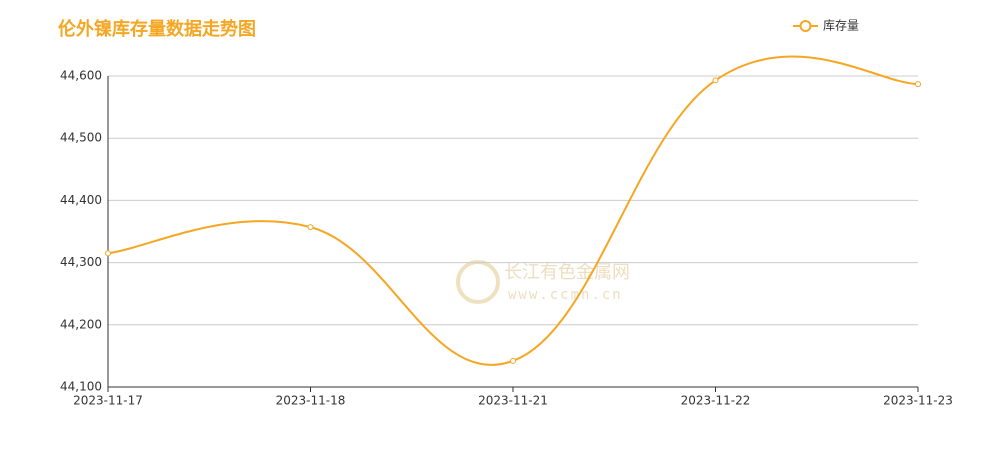 The width and height of the screenshot is (1000, 458). I want to click on chart-title: 伦外镍库存量数据走势图, so click(157, 29).